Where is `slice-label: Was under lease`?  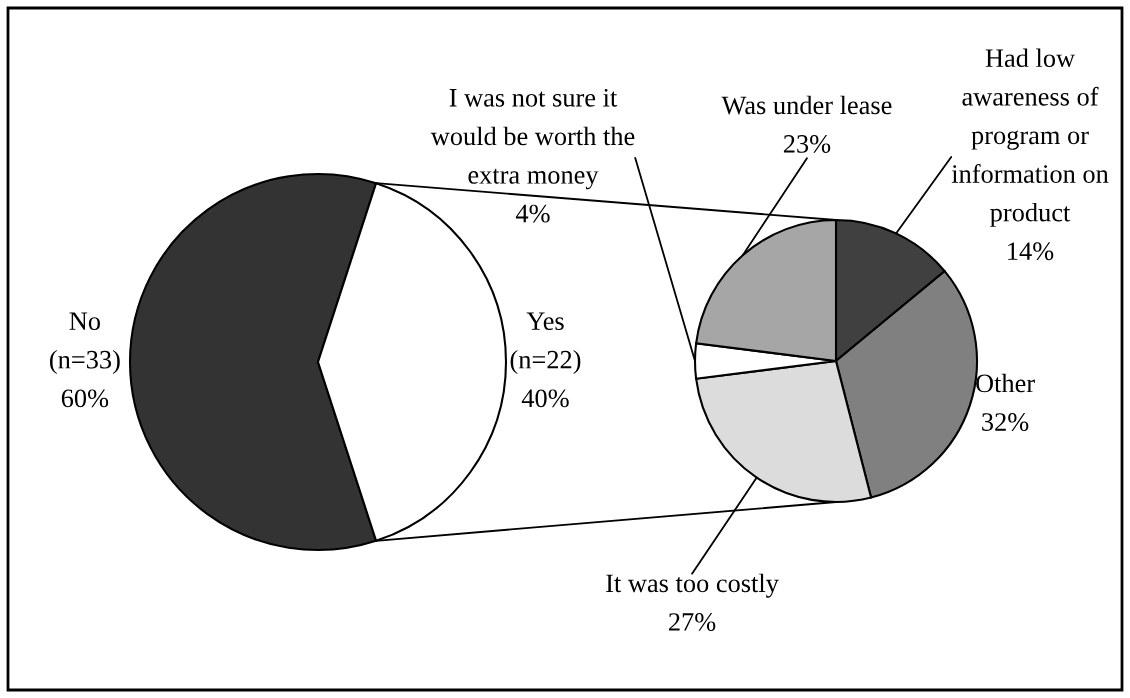 slice-label: Was under lease is located at coordinates (806, 105).